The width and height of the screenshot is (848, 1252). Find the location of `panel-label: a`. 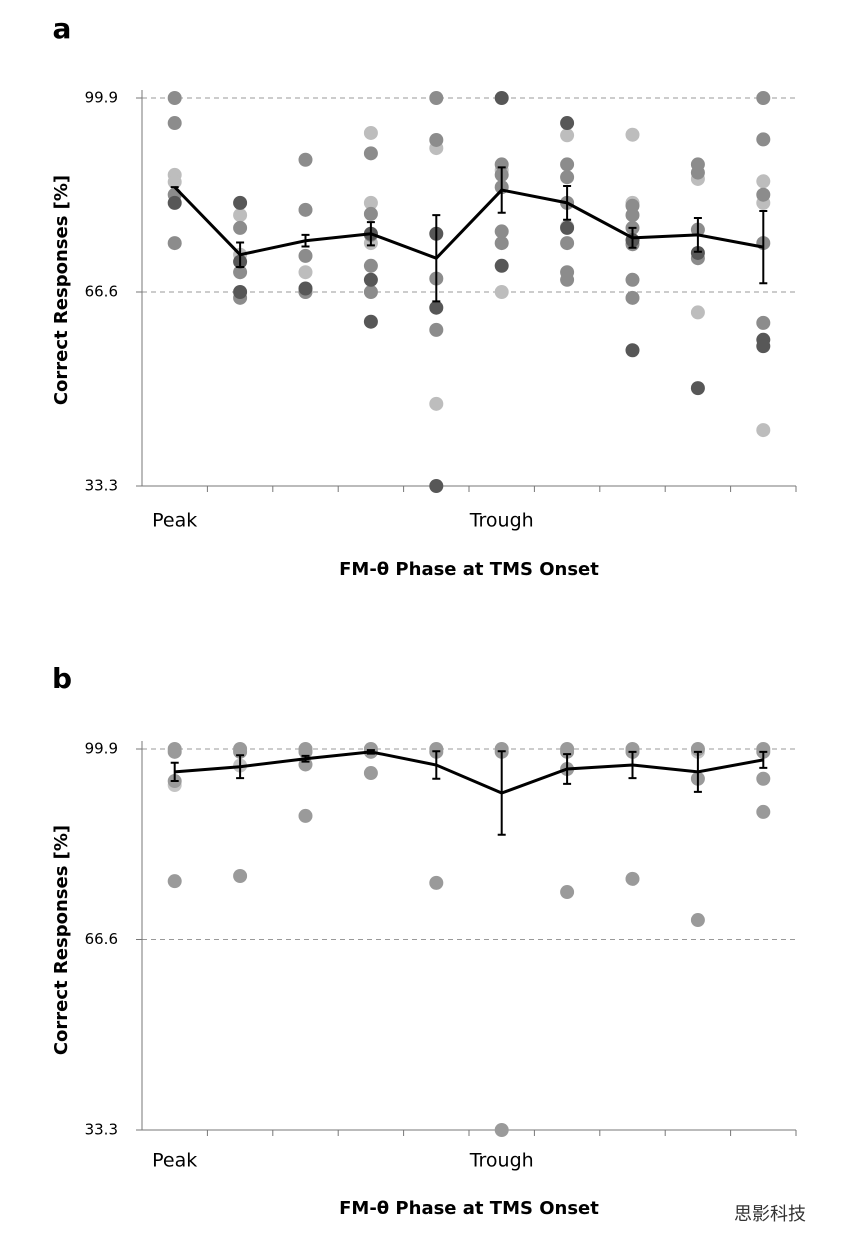

panel-label: a is located at coordinates (62, 28).